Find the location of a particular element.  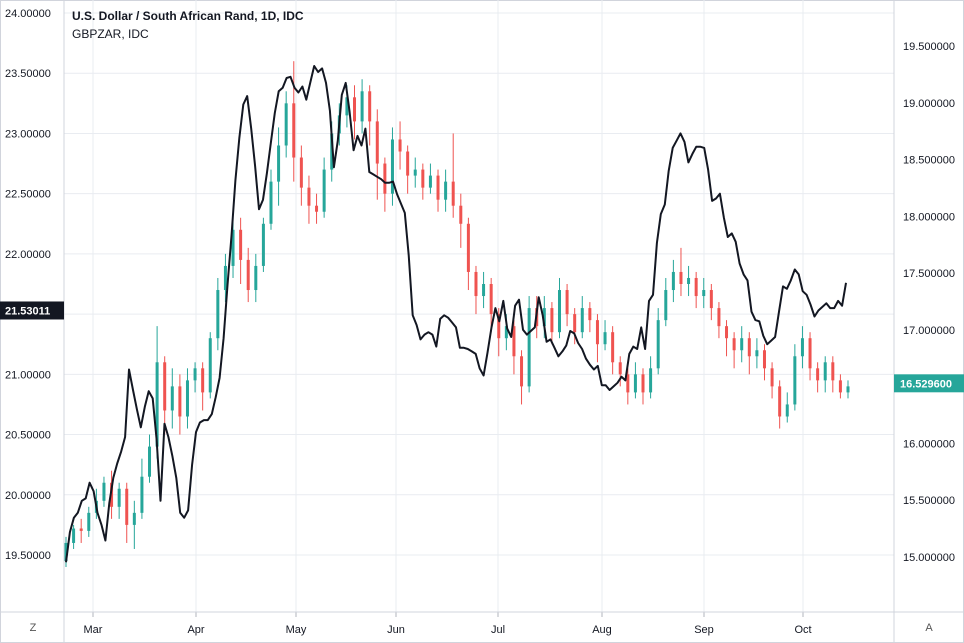

right-tick-label: 19.500000 is located at coordinates (929, 47).